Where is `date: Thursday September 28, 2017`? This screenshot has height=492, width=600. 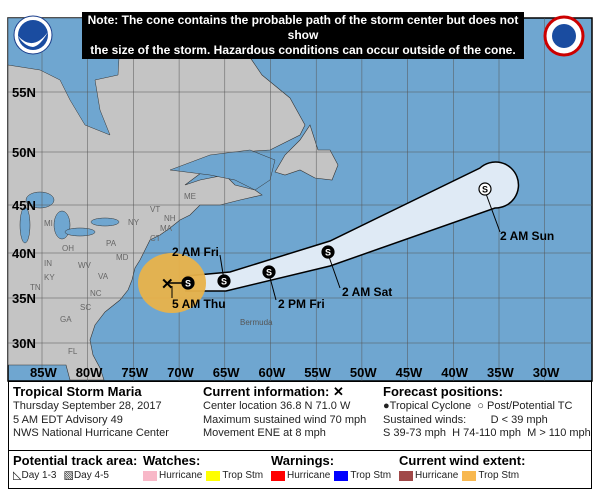 date: Thursday September 28, 2017 is located at coordinates (87, 406).